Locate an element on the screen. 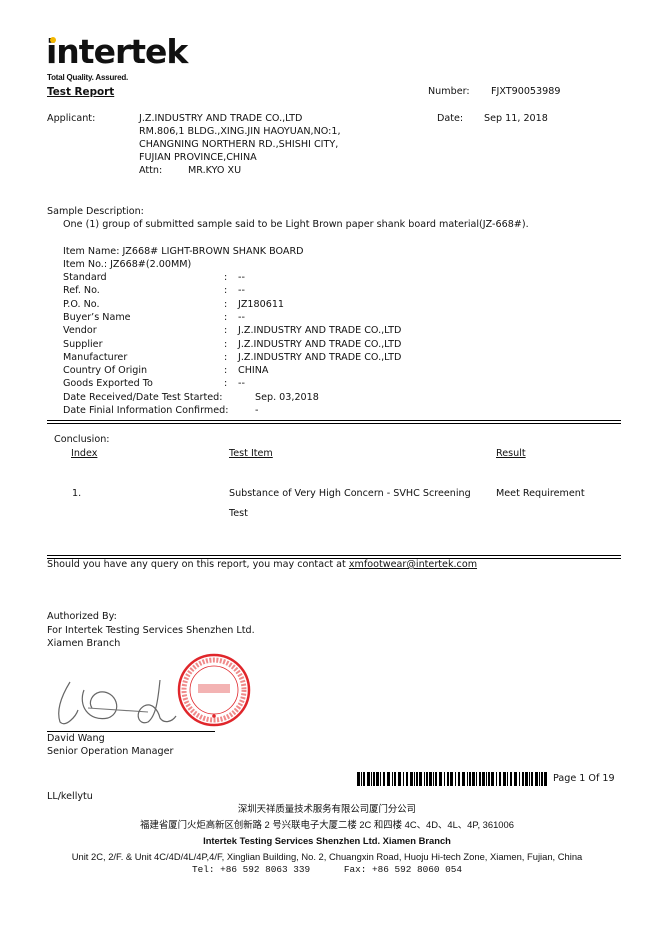 This screenshot has height=926, width=654. date-confirmed-label: Date Finial Information Confirmed: is located at coordinates (146, 410).